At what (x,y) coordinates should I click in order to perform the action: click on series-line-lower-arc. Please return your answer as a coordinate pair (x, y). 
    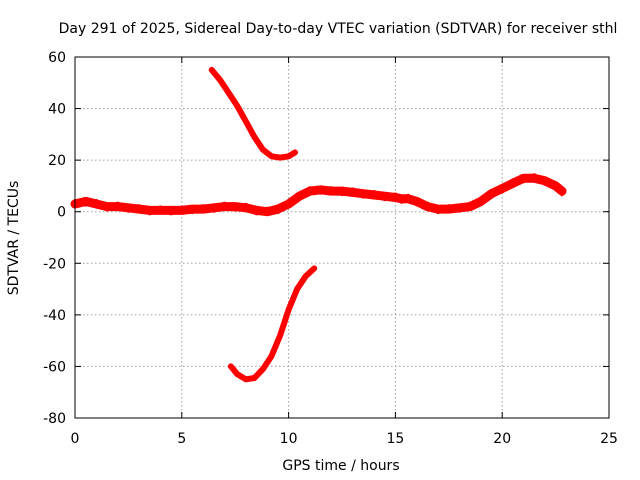
    Looking at the image, I should click on (272, 324).